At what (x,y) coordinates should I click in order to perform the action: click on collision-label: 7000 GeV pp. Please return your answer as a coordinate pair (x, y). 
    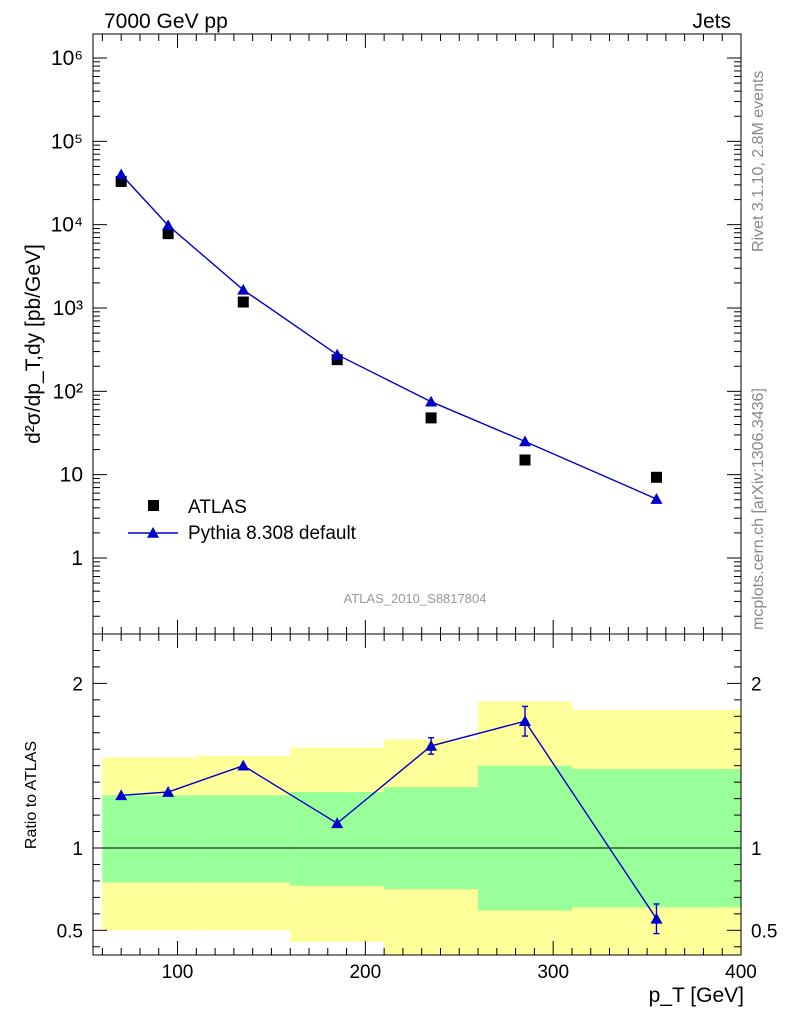
    Looking at the image, I should click on (166, 21).